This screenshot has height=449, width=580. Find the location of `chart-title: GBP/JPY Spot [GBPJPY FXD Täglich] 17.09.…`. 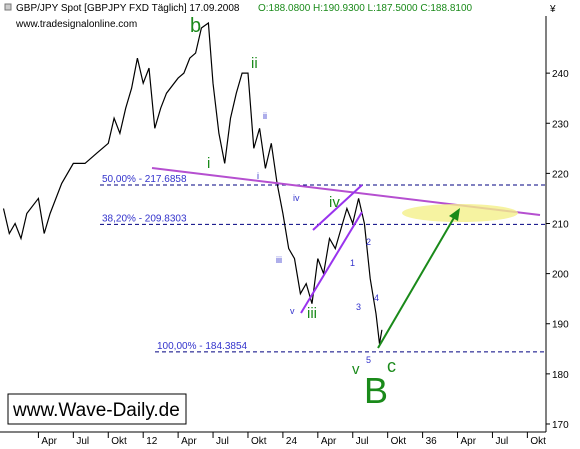

chart-title: GBP/JPY Spot [GBPJPY FXD Täglich] 17.09.… is located at coordinates (128, 8).